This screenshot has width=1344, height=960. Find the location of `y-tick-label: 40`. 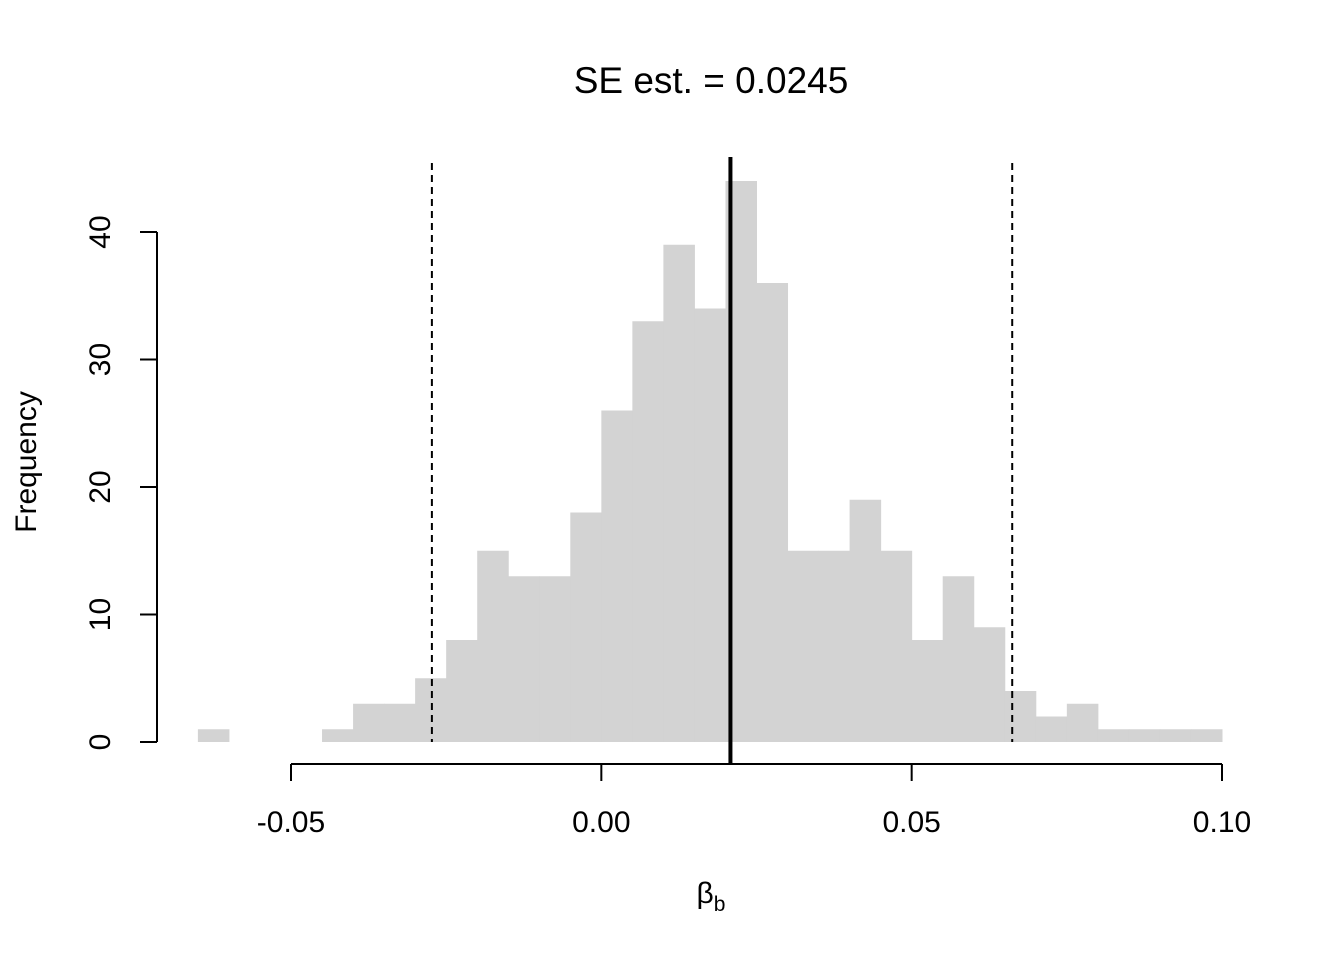

y-tick-label: 40 is located at coordinates (100, 231).